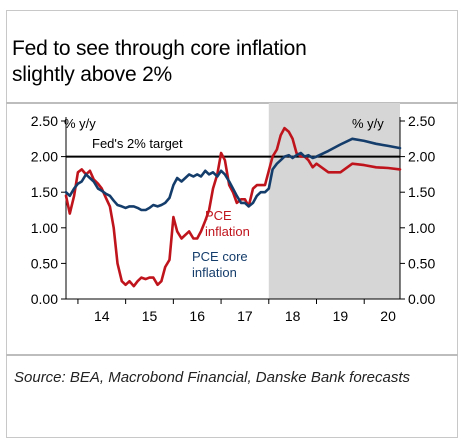  Describe the element at coordinates (102, 316) in the screenshot. I see `x-tick-label: 14` at that location.